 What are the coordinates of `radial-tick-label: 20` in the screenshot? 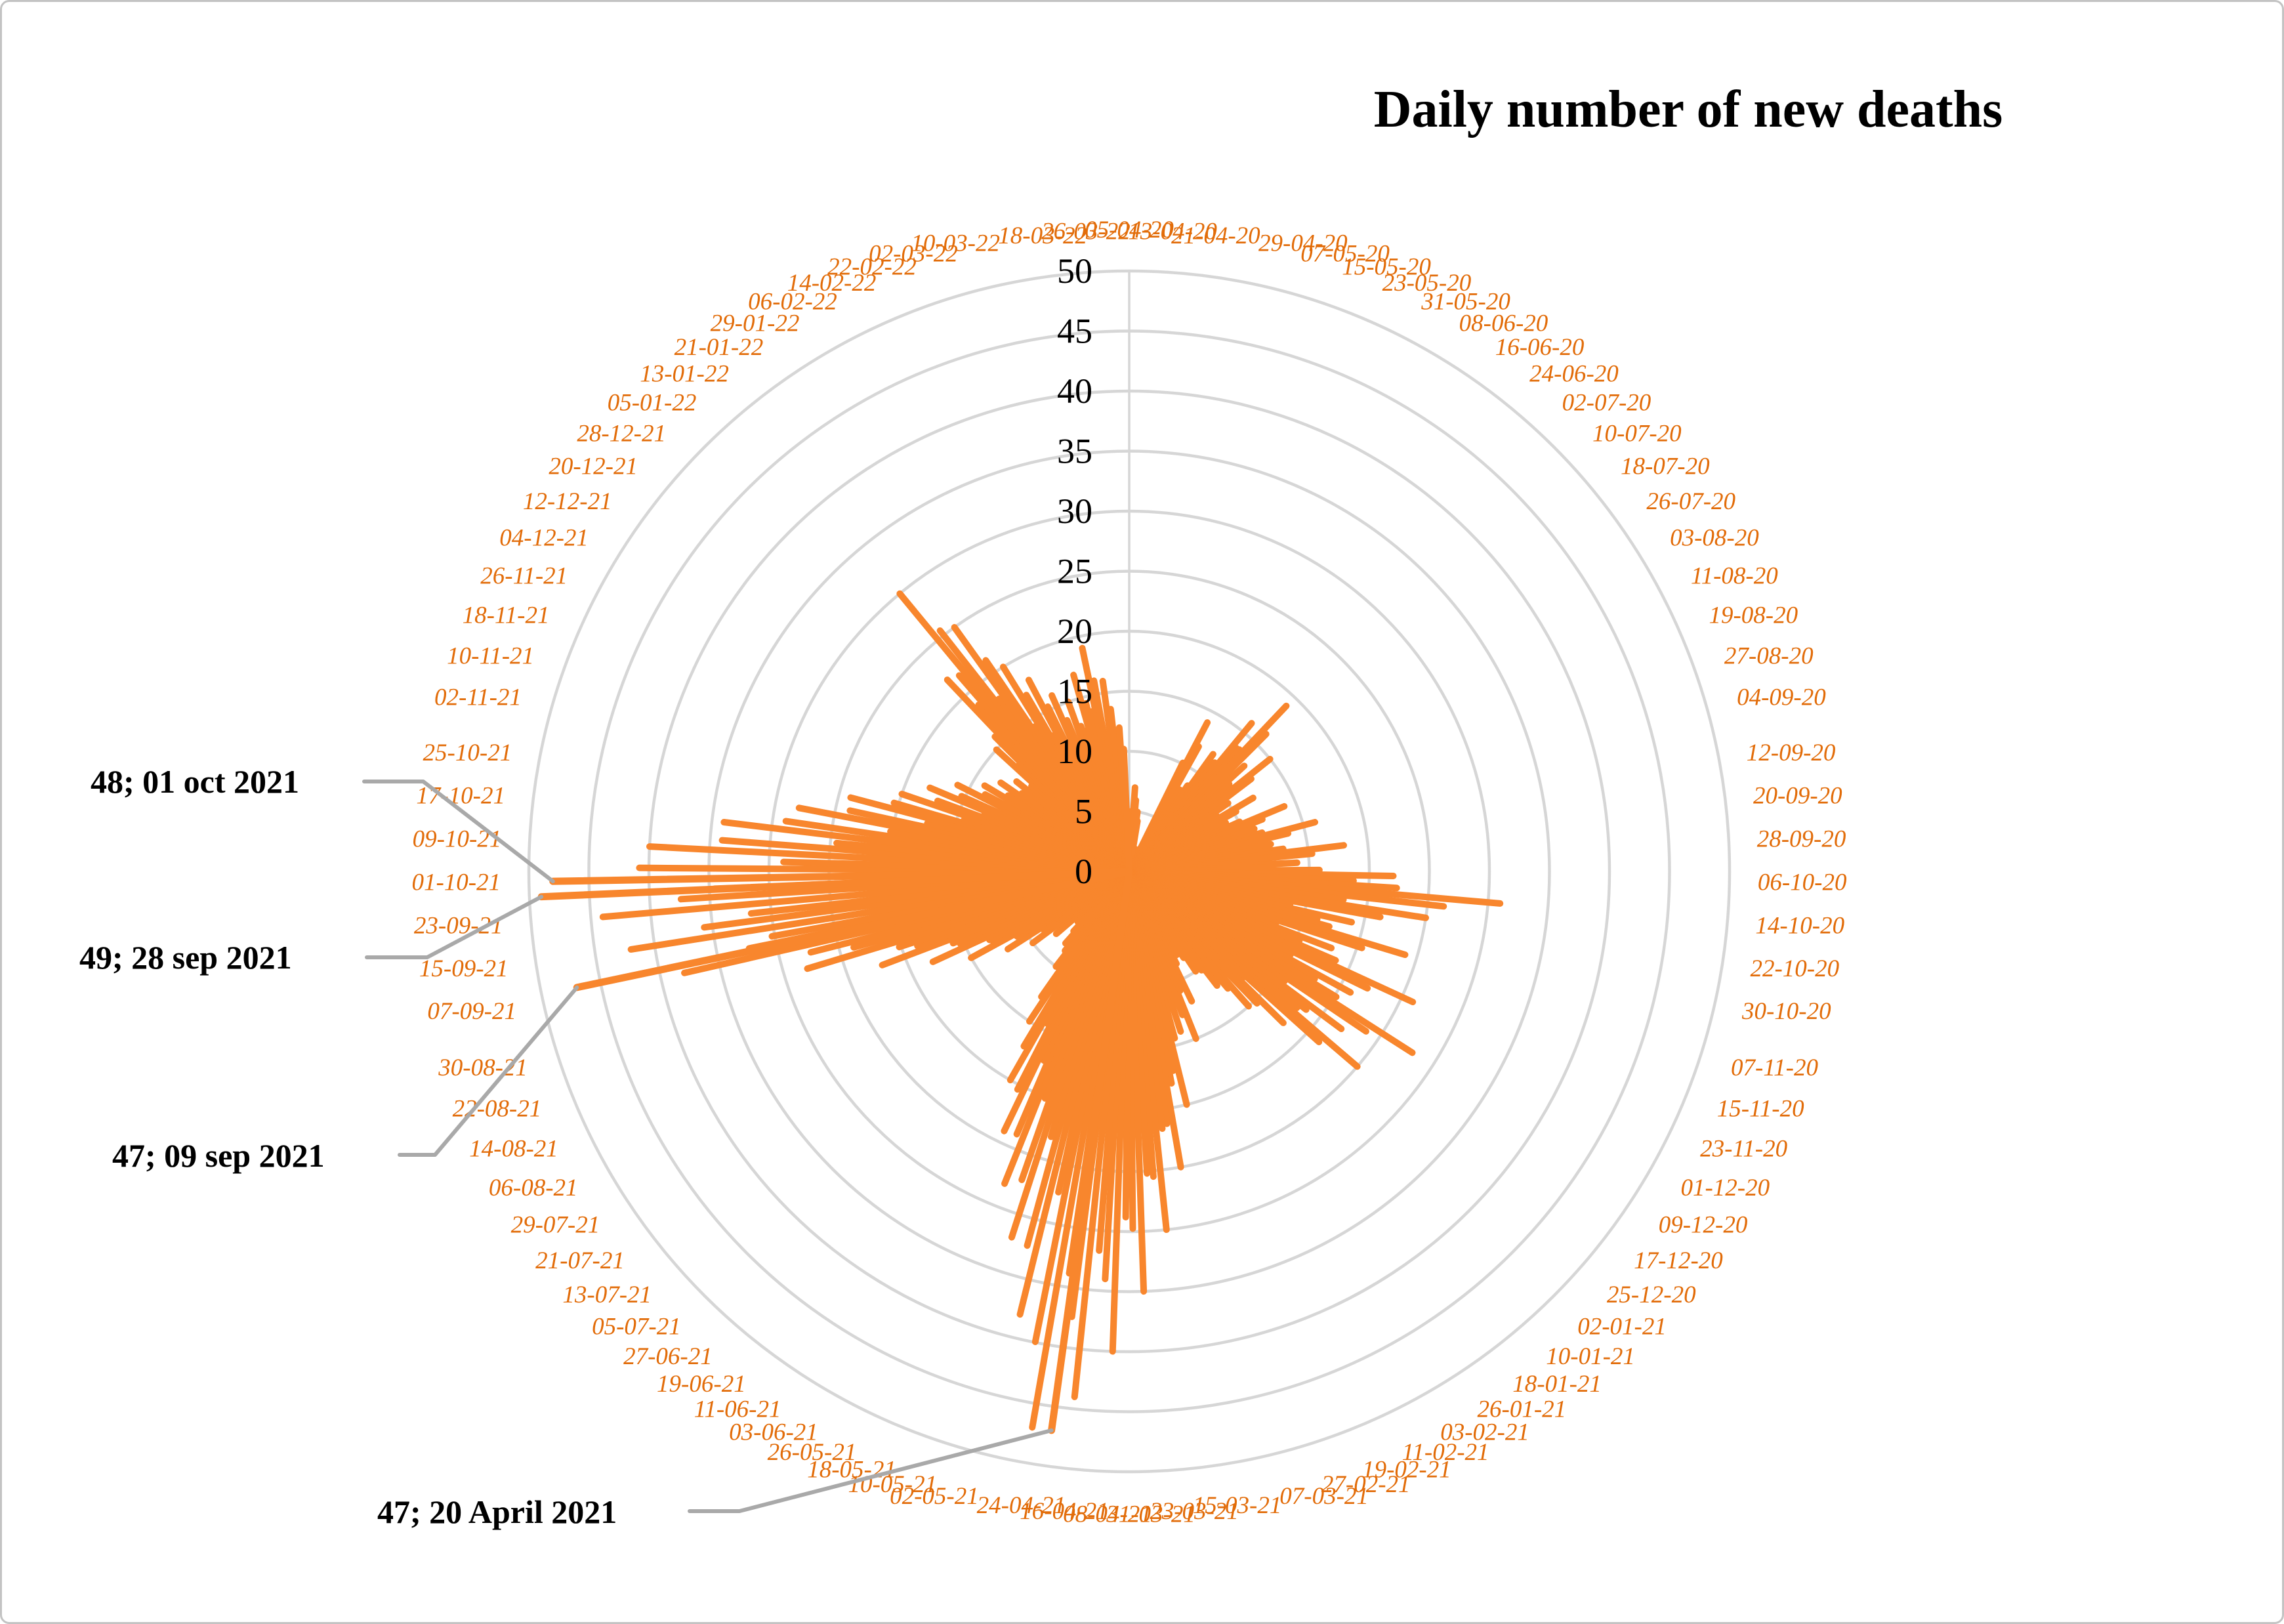 It's located at (1074, 631).